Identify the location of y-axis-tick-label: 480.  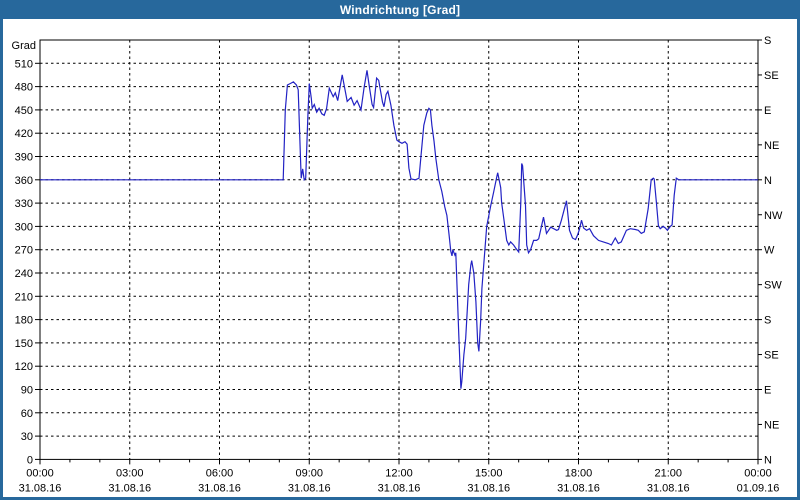
(24, 88).